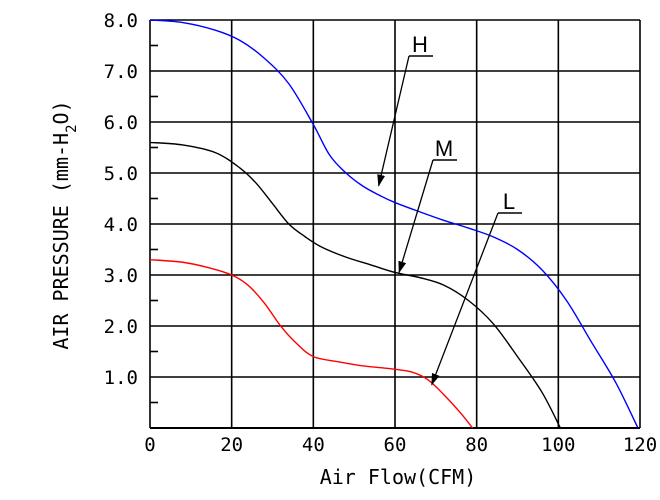 The image size is (660, 500). Describe the element at coordinates (72, 128) in the screenshot. I see `y-axis-title-subscript: 2` at that location.